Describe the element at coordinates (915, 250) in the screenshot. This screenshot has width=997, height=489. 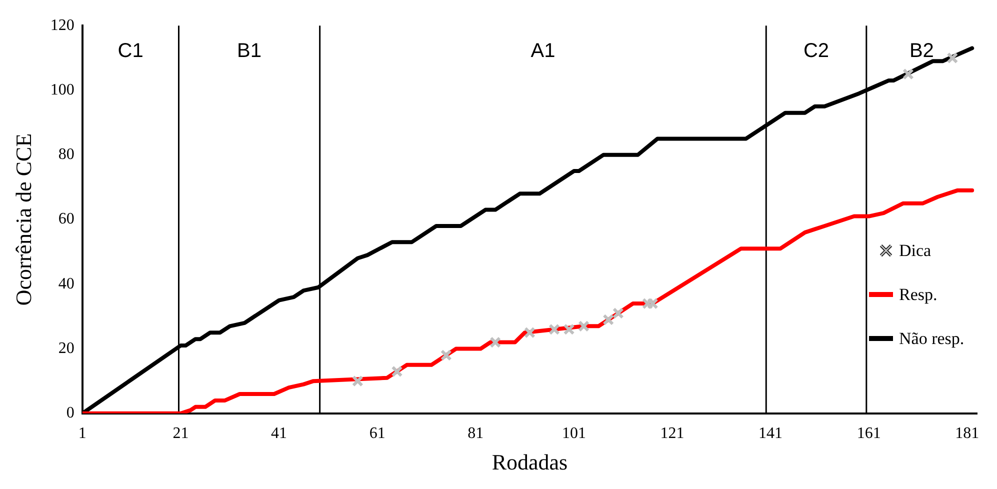
I see `legend-label: Dica` at that location.